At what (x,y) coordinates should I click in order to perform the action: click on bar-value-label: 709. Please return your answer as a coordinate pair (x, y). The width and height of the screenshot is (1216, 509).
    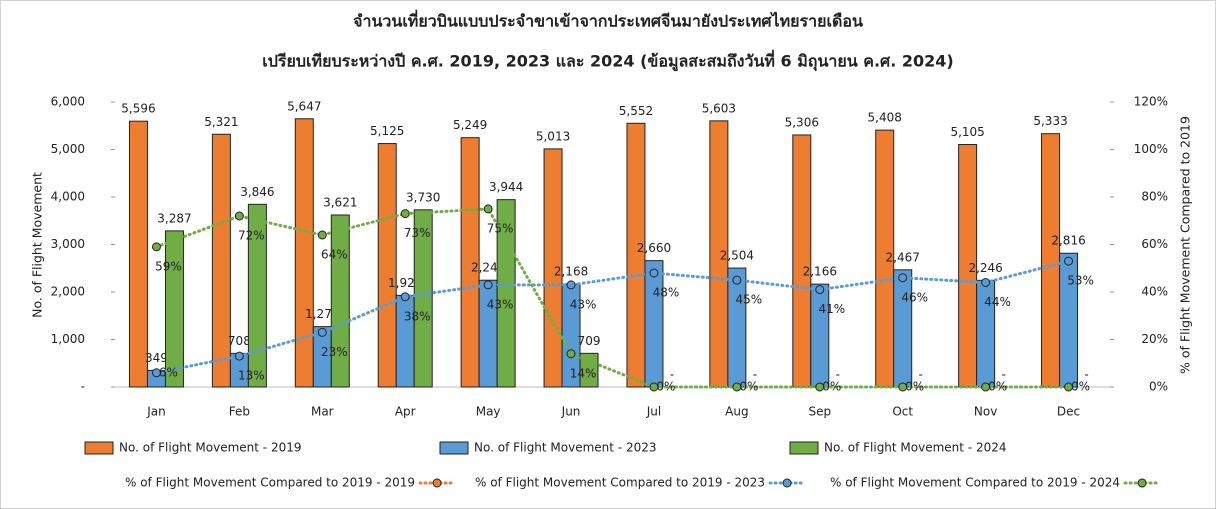
    Looking at the image, I should click on (589, 341).